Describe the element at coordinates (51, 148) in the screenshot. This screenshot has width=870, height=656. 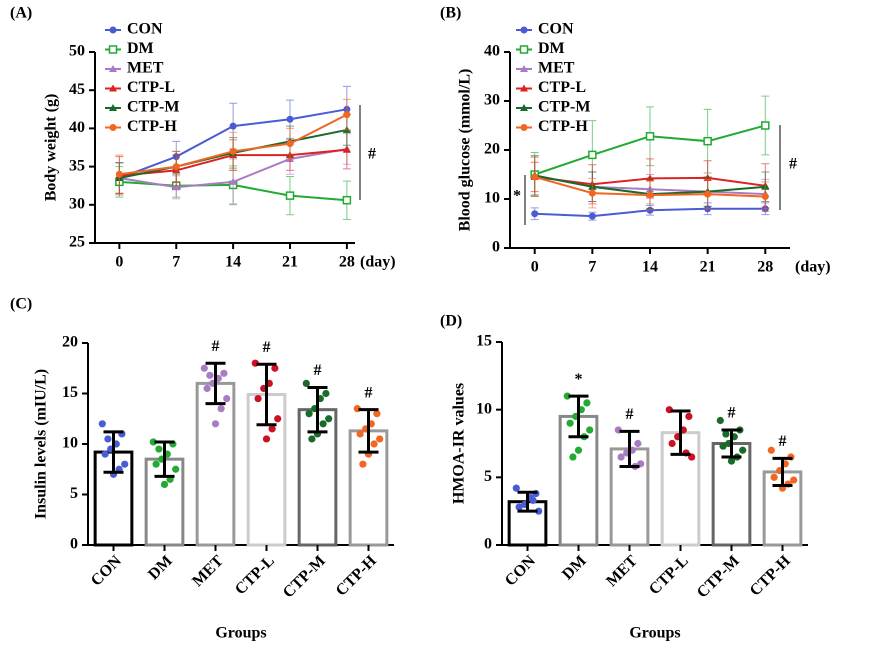
I see `y-axis-label: Body weight (g)` at that location.